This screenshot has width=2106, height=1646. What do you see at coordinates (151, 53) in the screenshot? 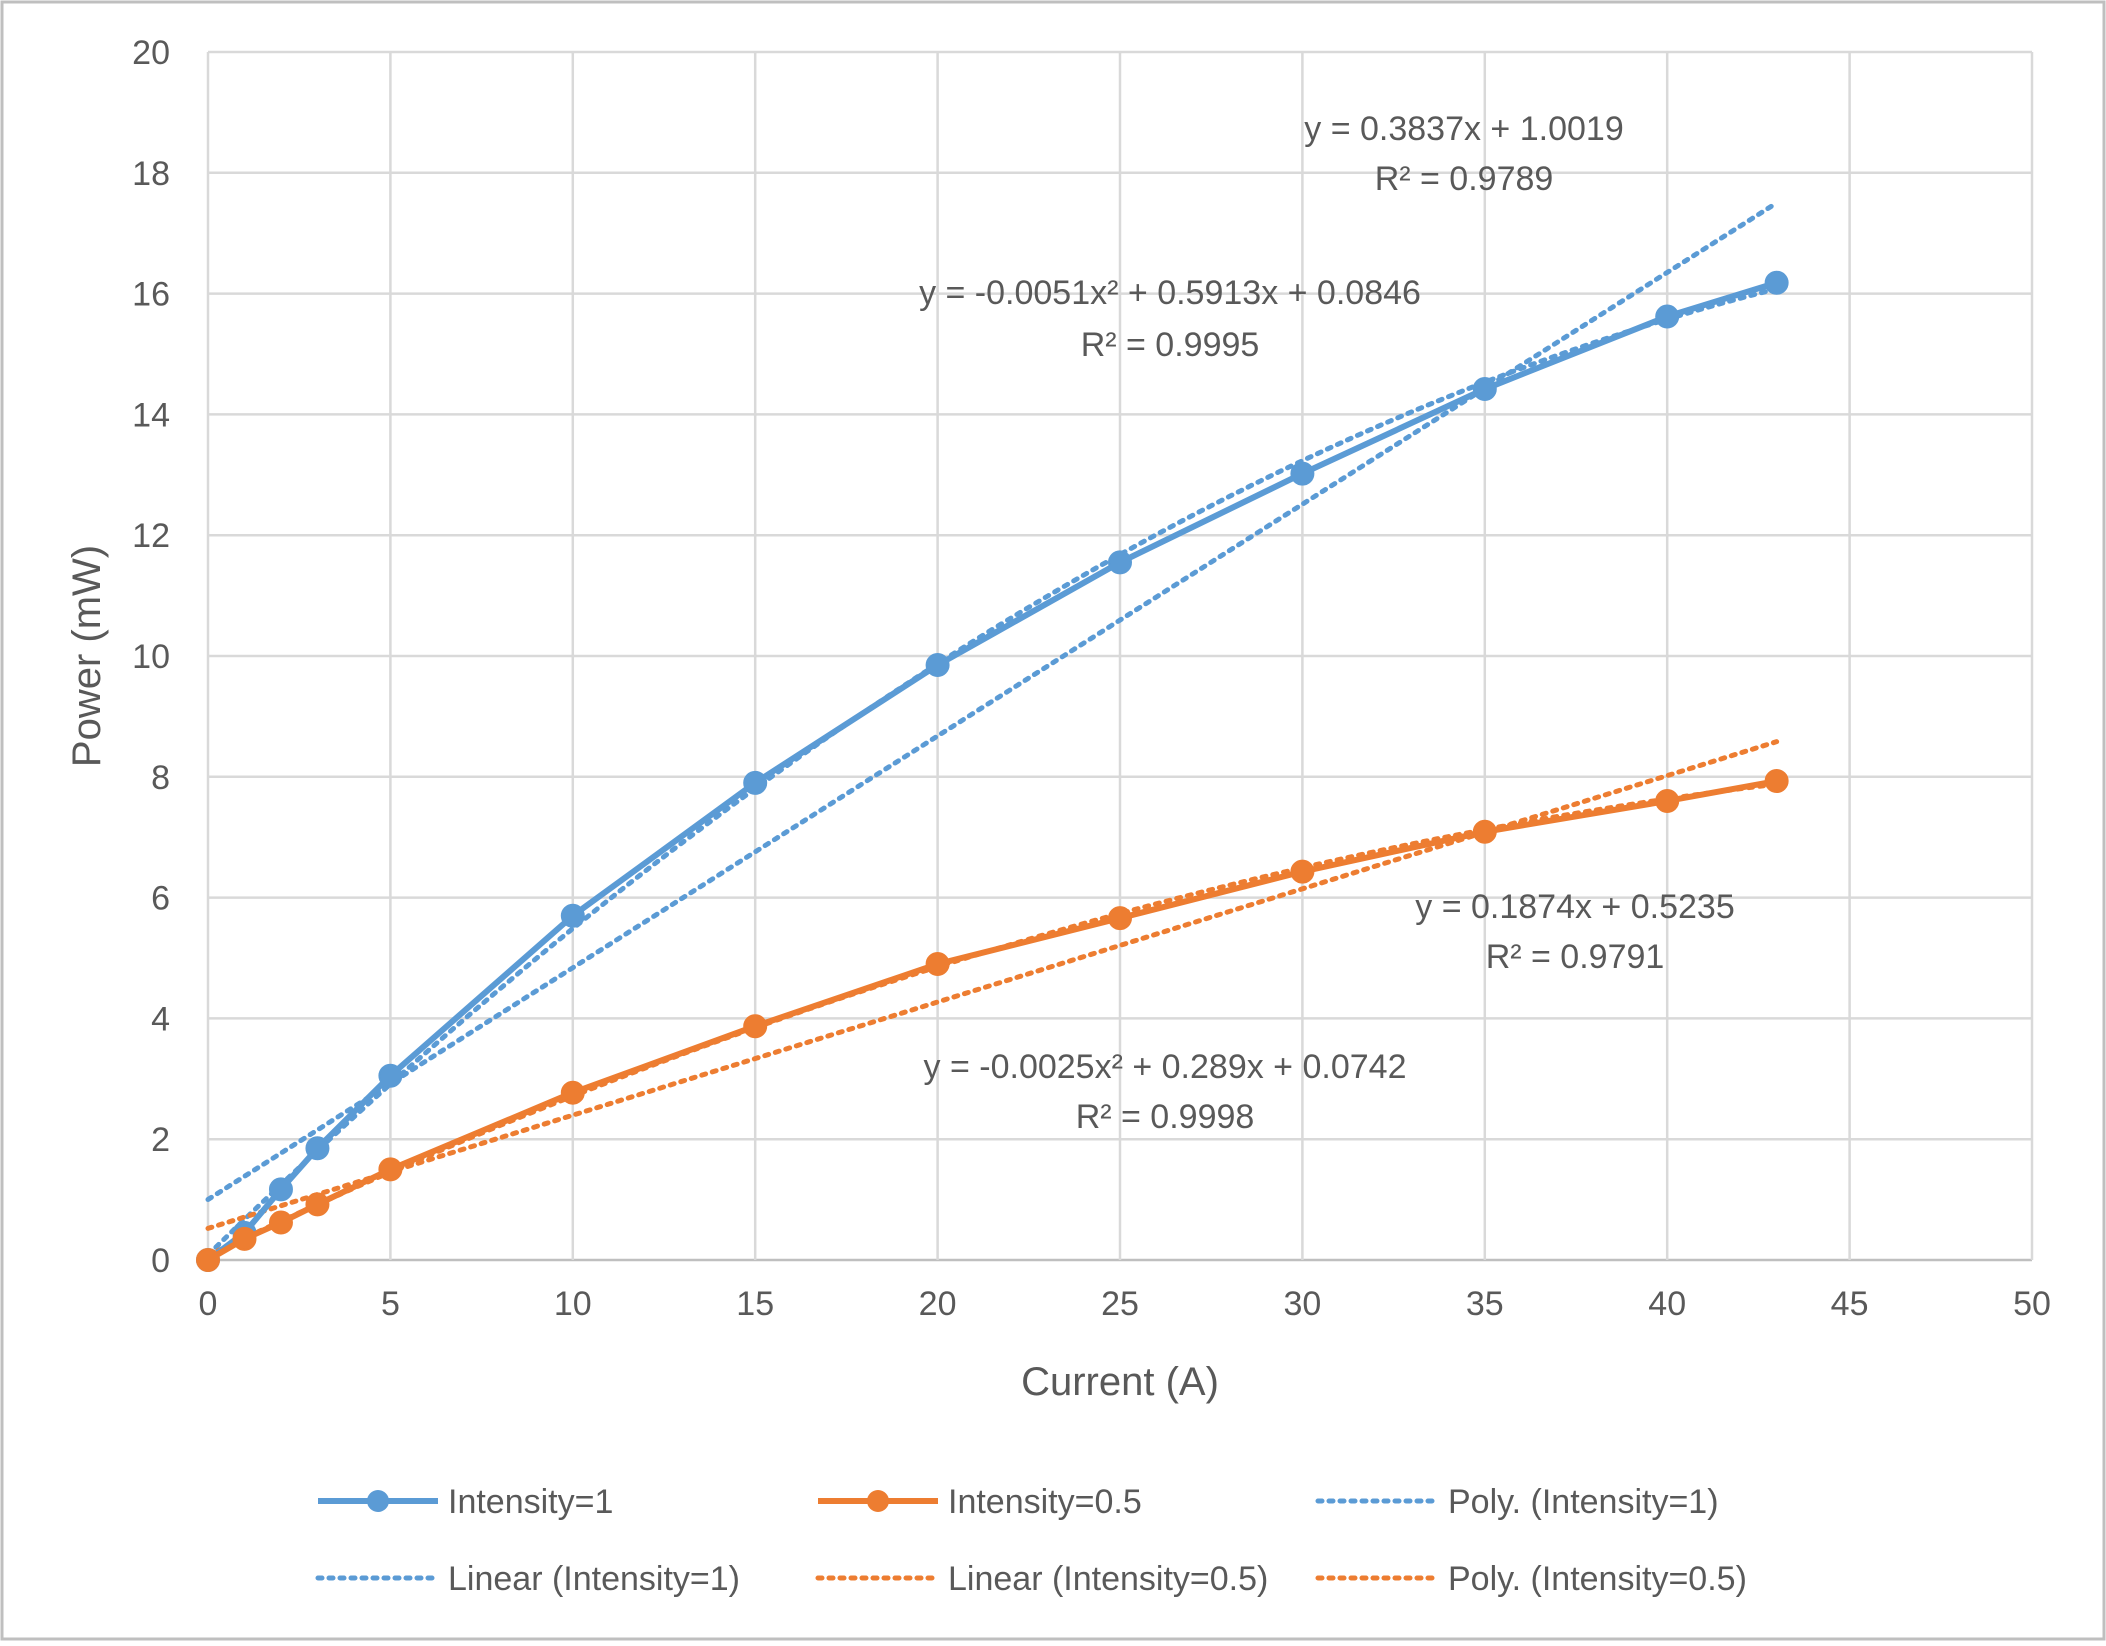
I see `y-tick-label: 20` at bounding box center [151, 53].